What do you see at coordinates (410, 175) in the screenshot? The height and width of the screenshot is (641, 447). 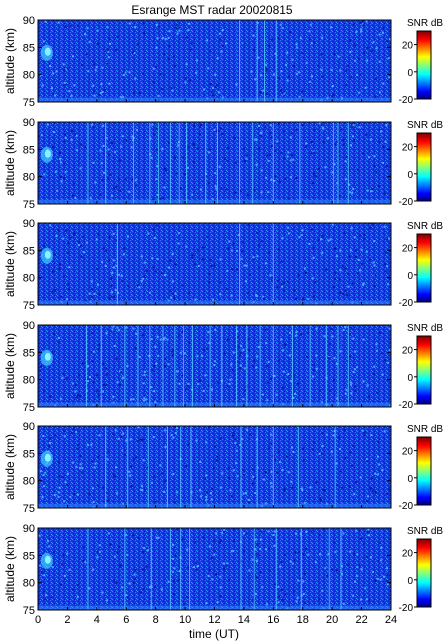 I see `colorbar-tick-label: 0` at bounding box center [410, 175].